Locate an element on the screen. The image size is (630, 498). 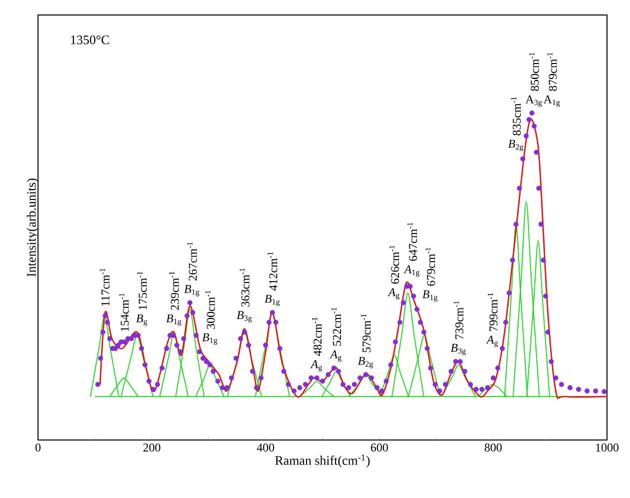
x-tick-label: 200 is located at coordinates (151, 448).